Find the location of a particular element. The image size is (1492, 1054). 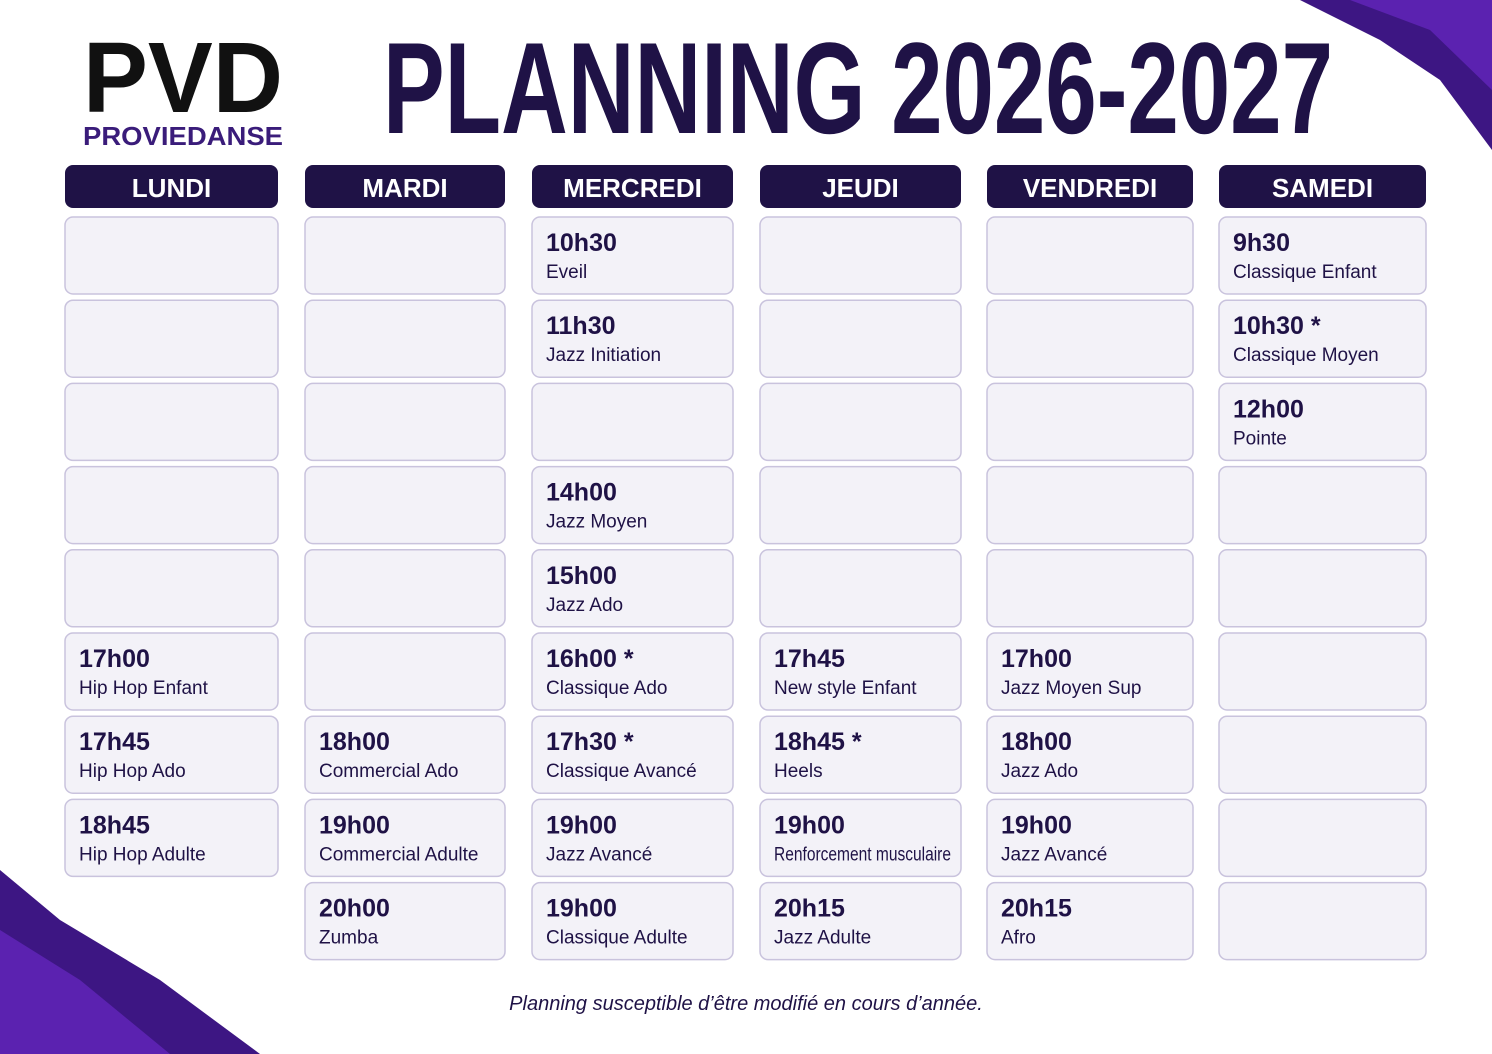

slot-class: Zumba is located at coordinates (349, 938).